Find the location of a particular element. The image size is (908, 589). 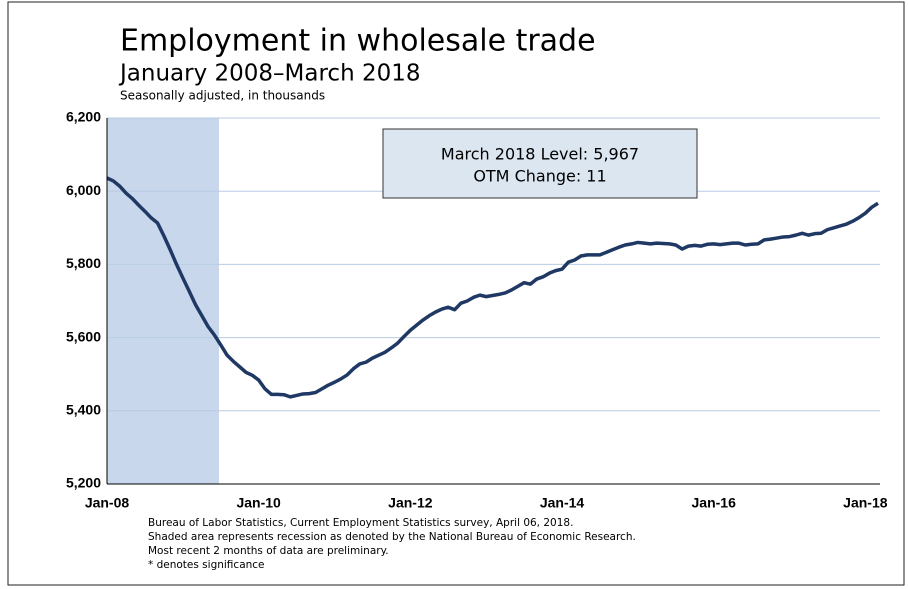

y-tick-label: 5,800 is located at coordinates (83, 263).